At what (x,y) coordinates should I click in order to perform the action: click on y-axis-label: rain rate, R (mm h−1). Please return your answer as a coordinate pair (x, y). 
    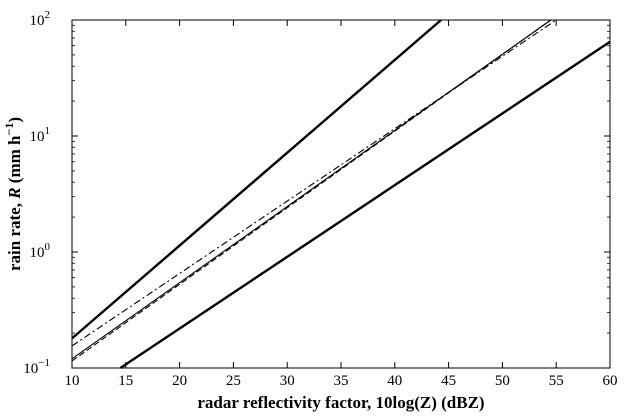
    Looking at the image, I should click on (13, 194).